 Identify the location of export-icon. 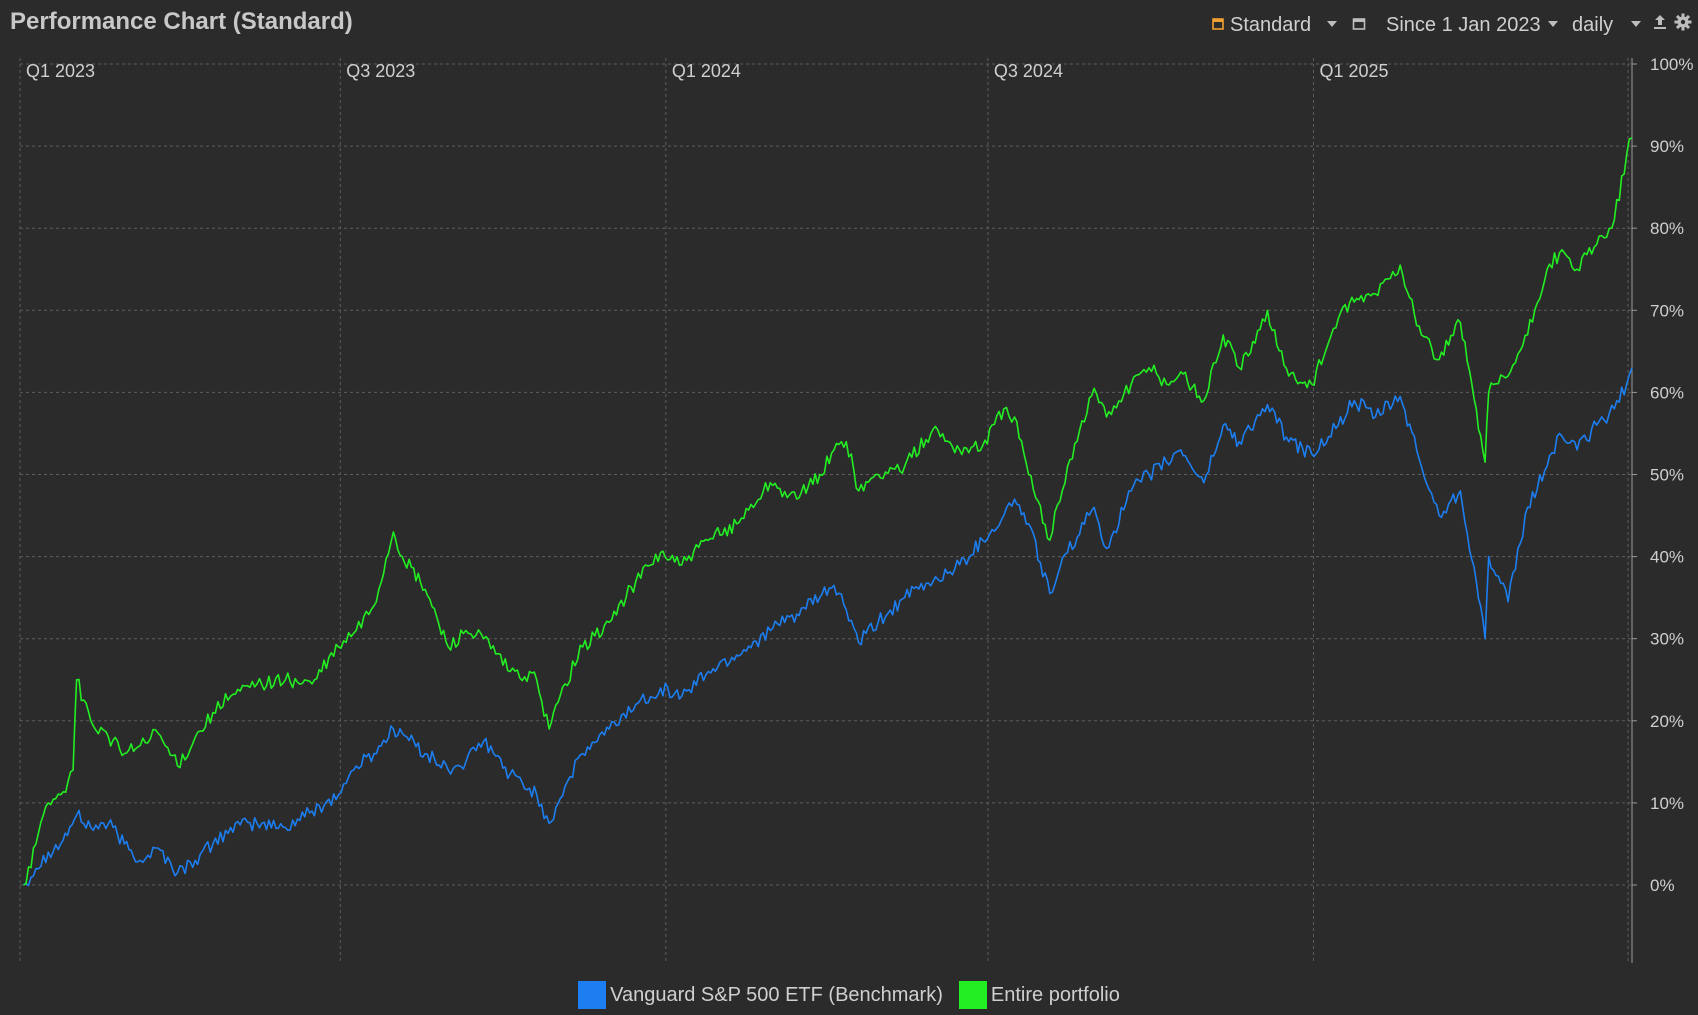
(1660, 25).